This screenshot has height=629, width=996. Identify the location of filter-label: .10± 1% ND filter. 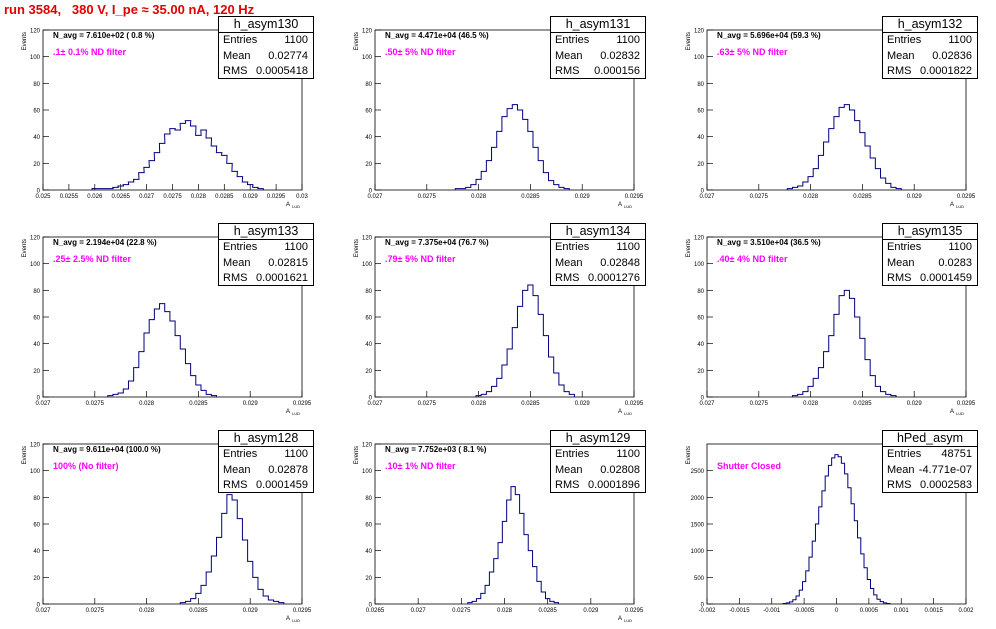
(420, 466).